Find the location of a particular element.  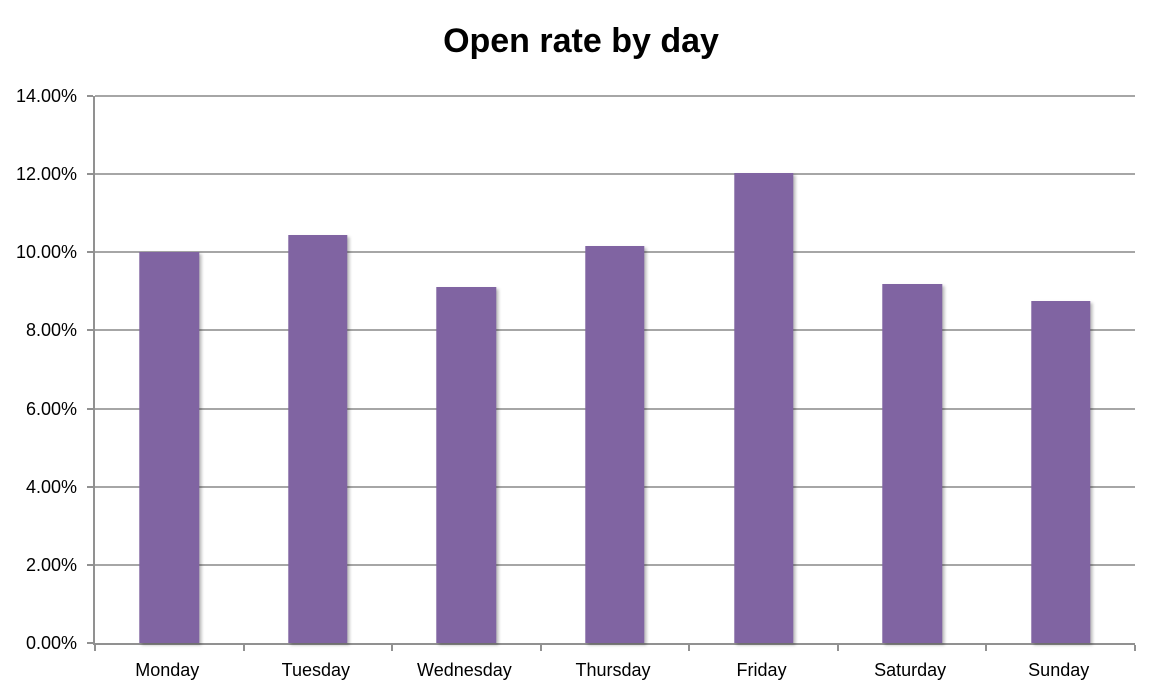

bar-friday is located at coordinates (763, 408).